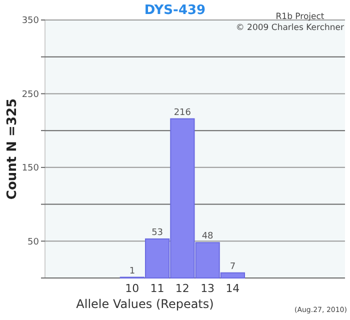 The image size is (350, 320). I want to click on x-tick-label: 11, so click(157, 288).